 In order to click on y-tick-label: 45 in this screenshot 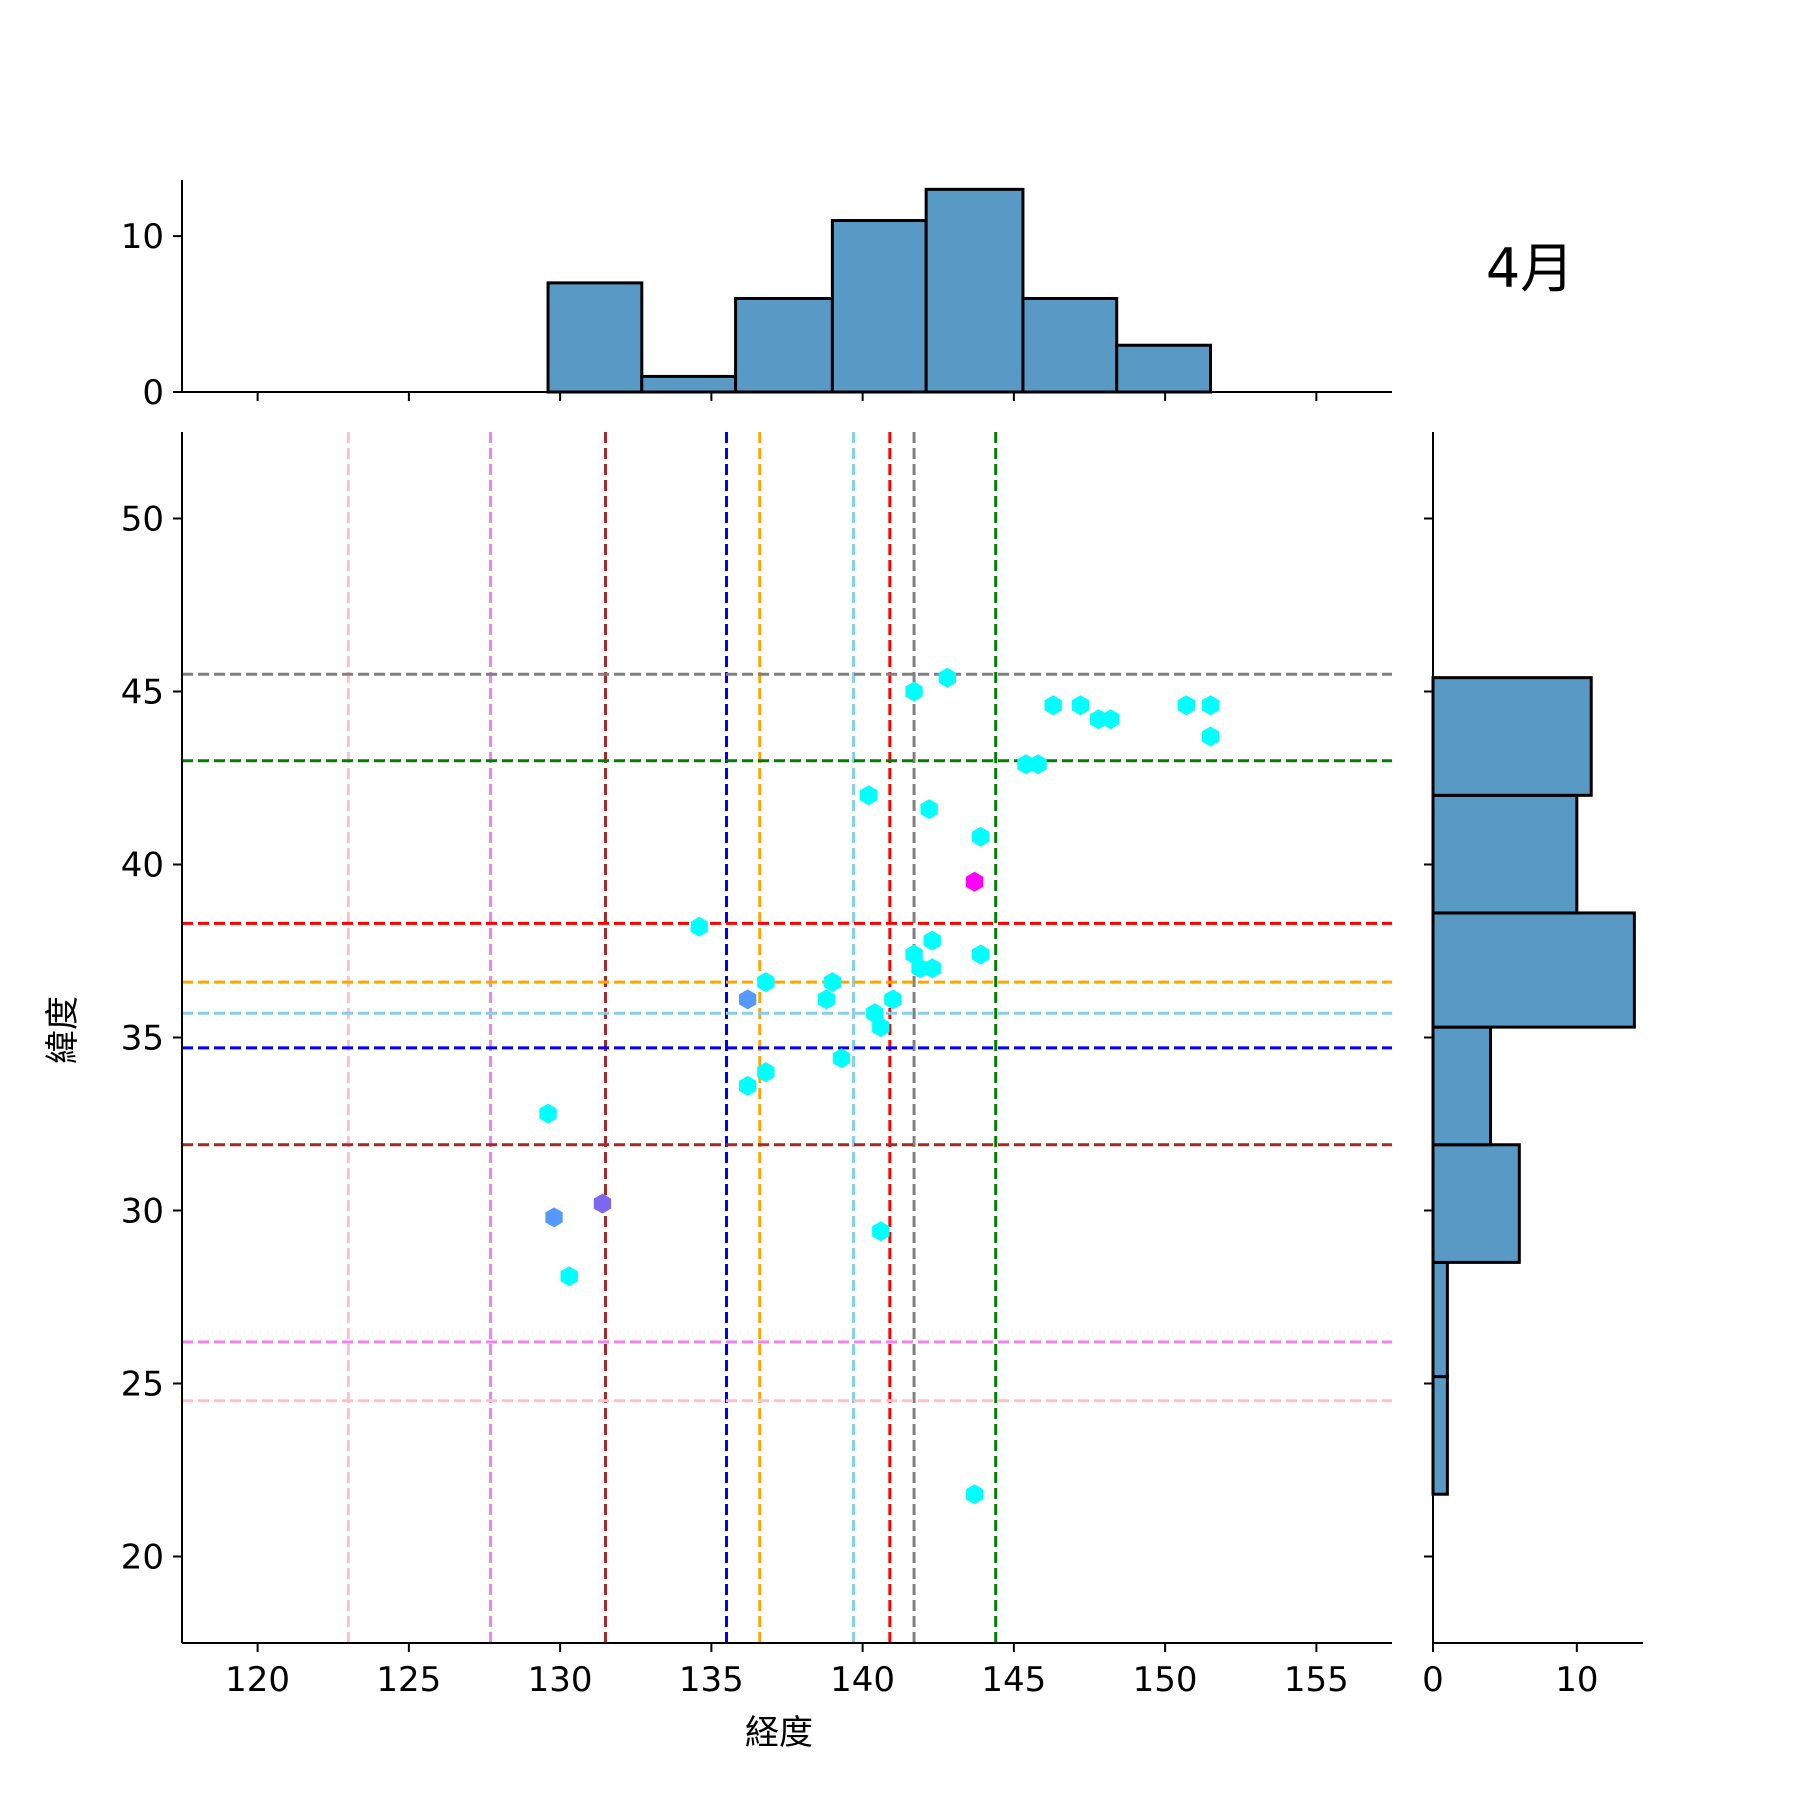, I will do `click(142, 693)`.